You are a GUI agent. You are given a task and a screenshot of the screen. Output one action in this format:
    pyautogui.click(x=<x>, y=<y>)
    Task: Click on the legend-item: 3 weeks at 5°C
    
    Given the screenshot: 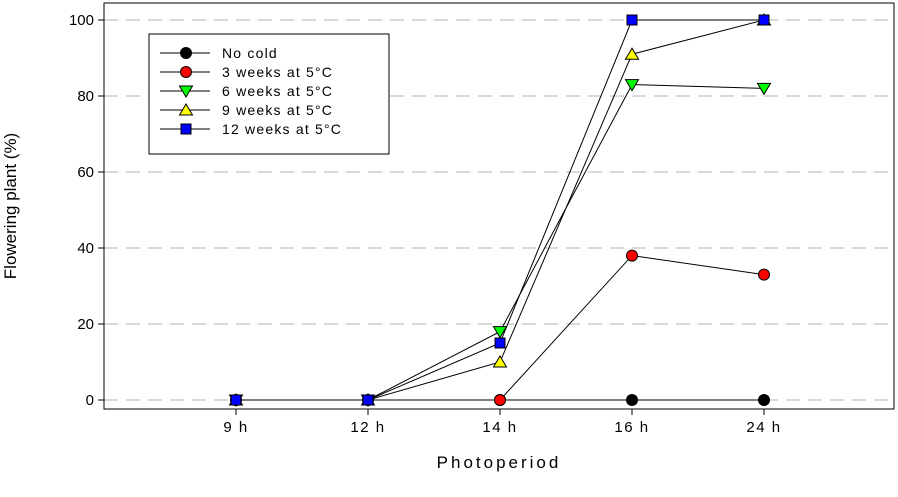 What is the action you would take?
    pyautogui.click(x=246, y=72)
    